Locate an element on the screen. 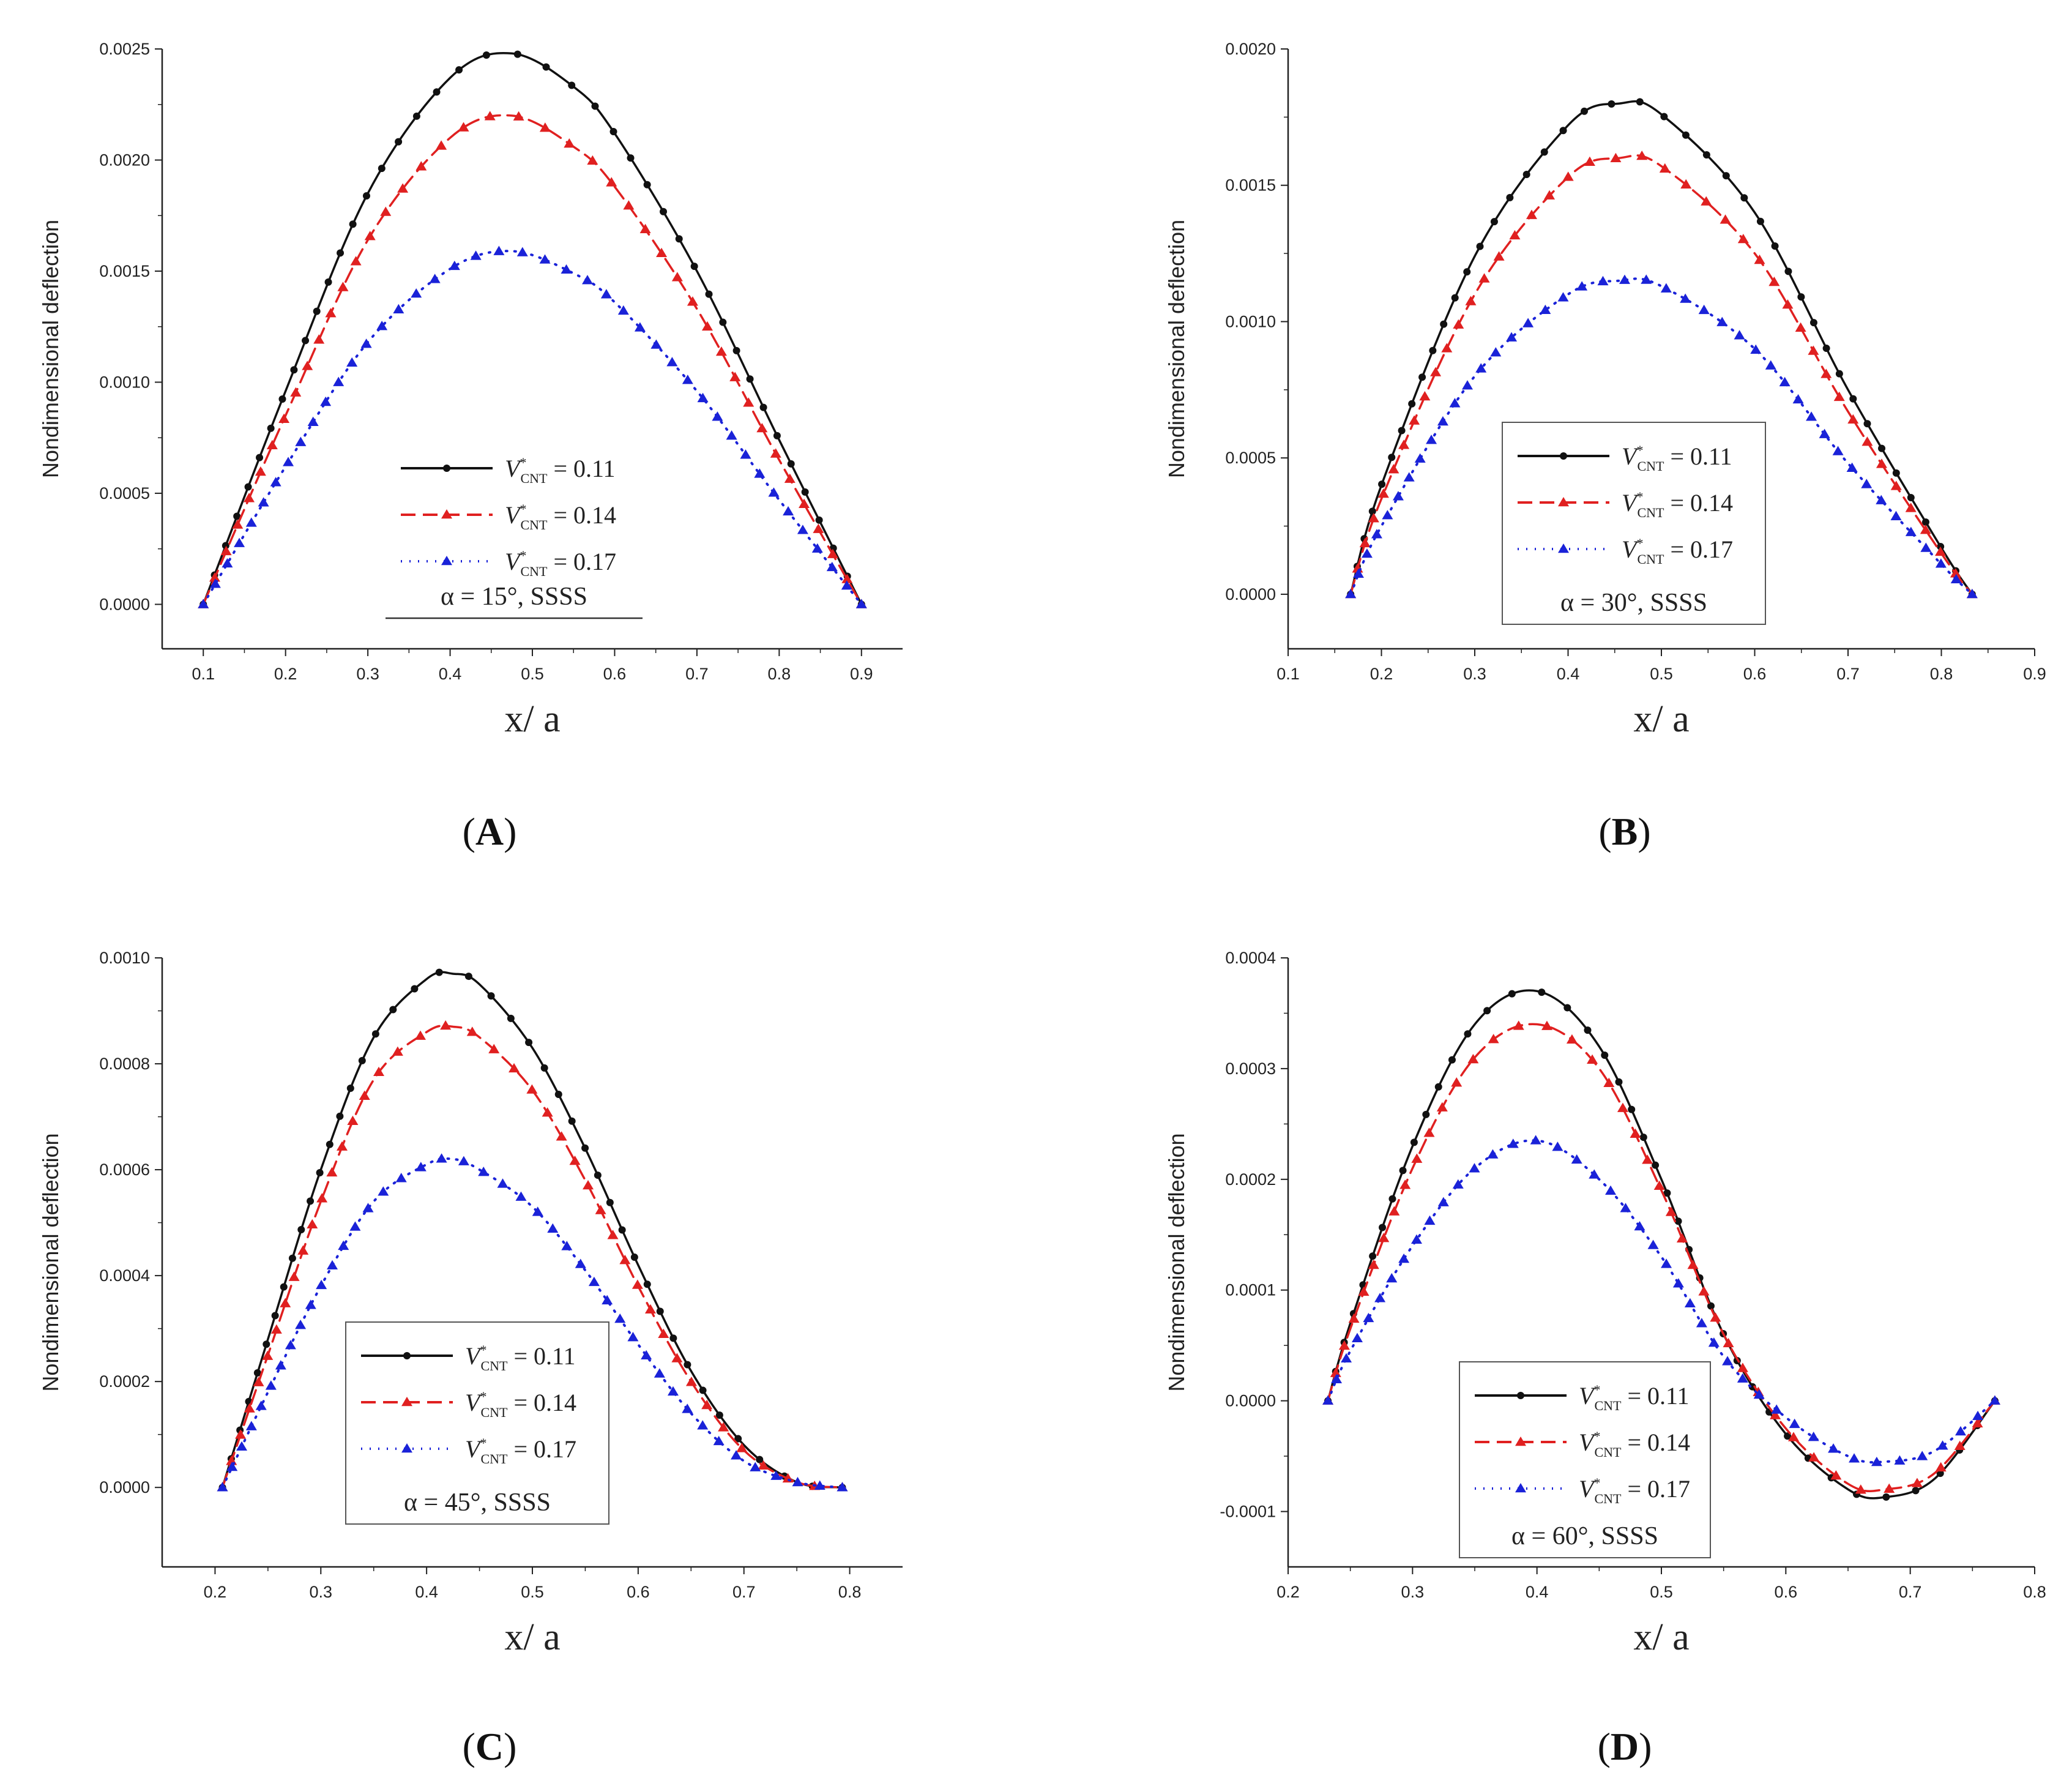 This screenshot has width=2072, height=1786. y-tick-label: 0.0005 is located at coordinates (124, 493).